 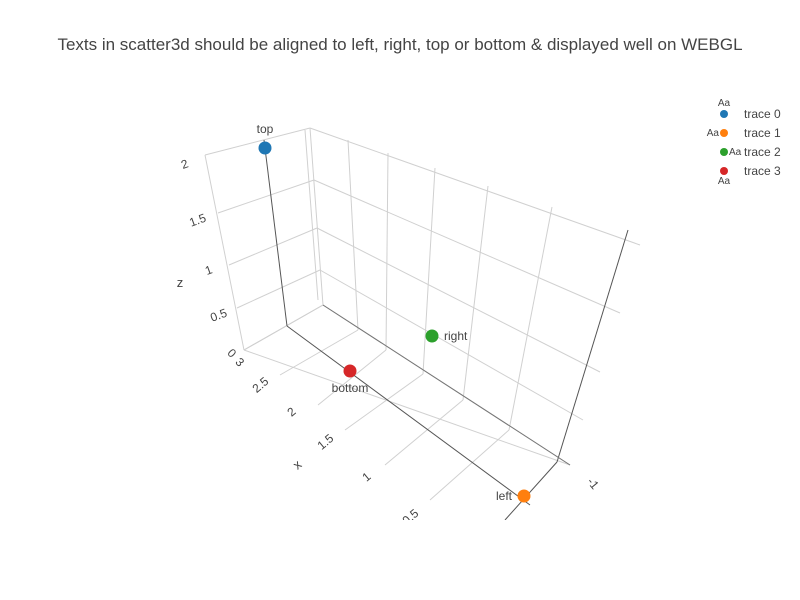 I want to click on z-tick-label: 0.5, so click(x=218, y=315).